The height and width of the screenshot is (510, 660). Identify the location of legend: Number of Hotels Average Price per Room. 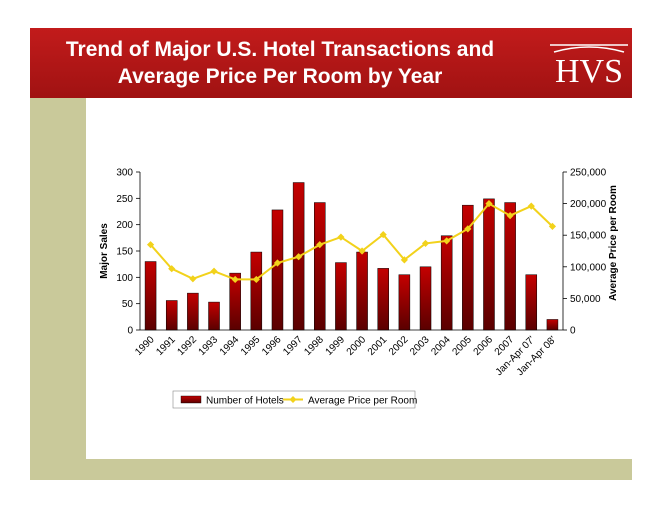
(294, 399).